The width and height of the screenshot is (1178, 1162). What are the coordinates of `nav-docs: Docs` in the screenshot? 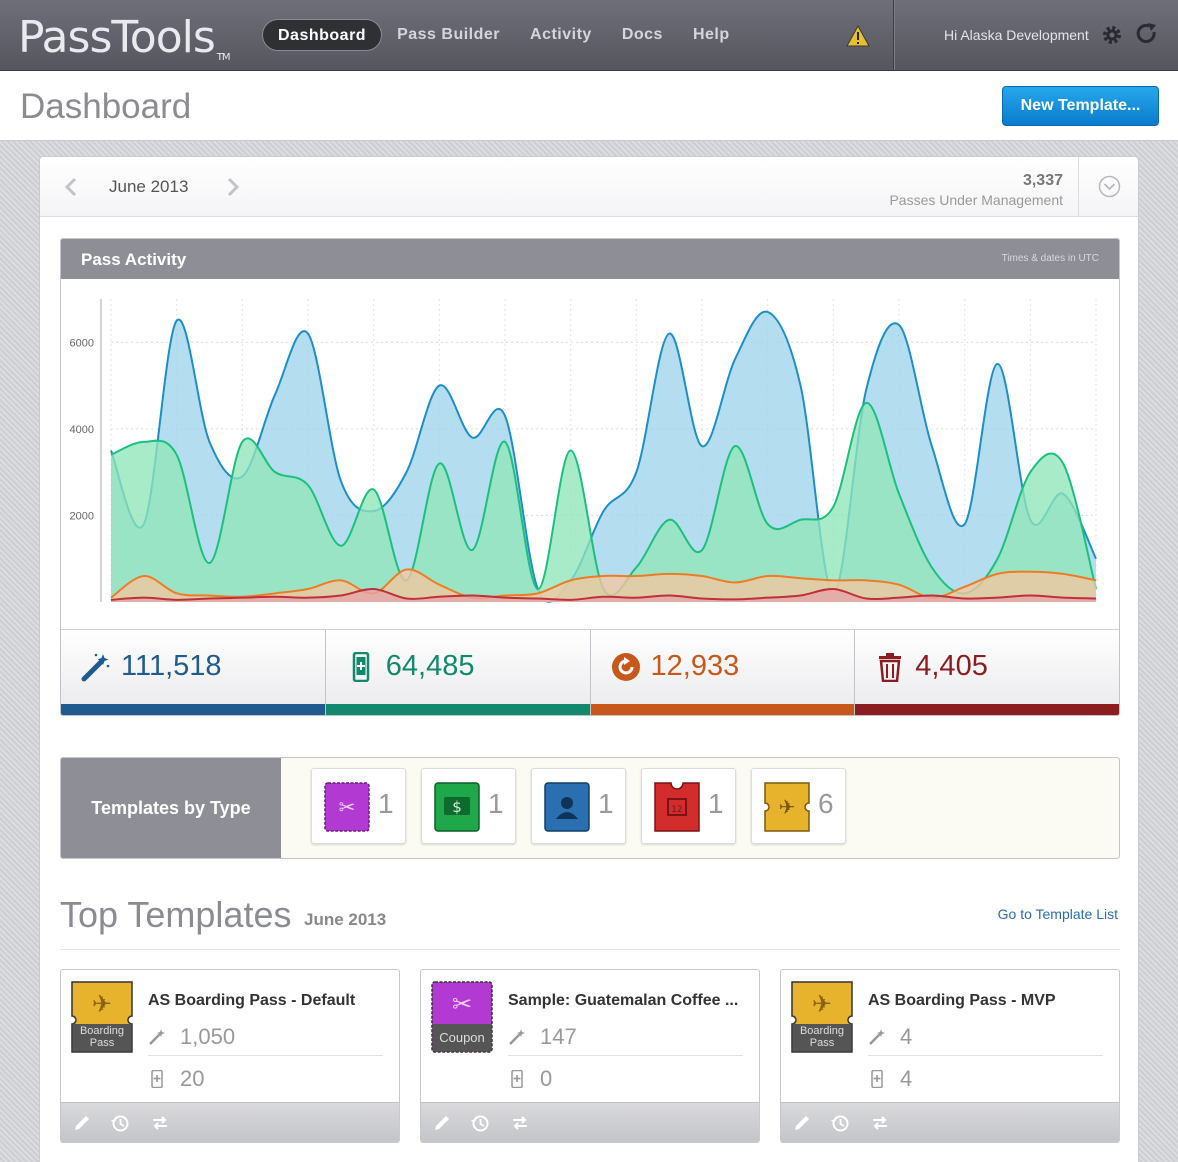 It's located at (642, 34).